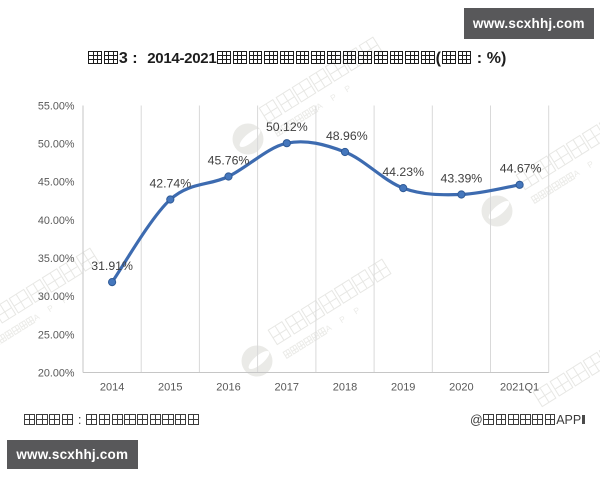  Describe the element at coordinates (56, 183) in the screenshot. I see `svg-text: 45.00%` at that location.